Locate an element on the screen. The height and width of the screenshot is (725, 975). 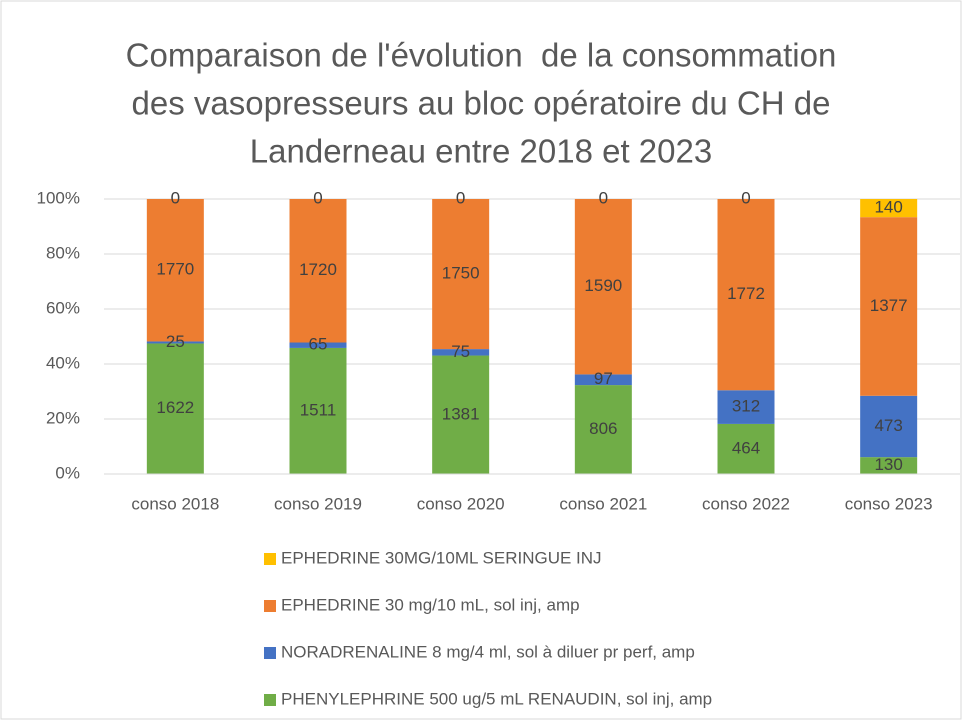
x-tick-label: conso 2019 is located at coordinates (318, 503).